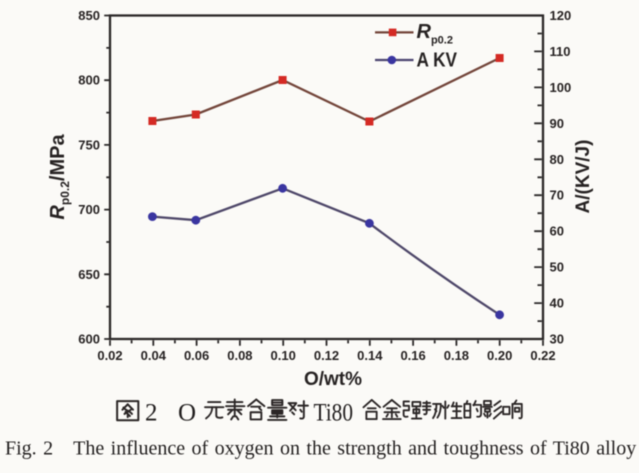 The image size is (639, 473). What do you see at coordinates (333, 379) in the screenshot?
I see `svg-text: O/wt%` at bounding box center [333, 379].